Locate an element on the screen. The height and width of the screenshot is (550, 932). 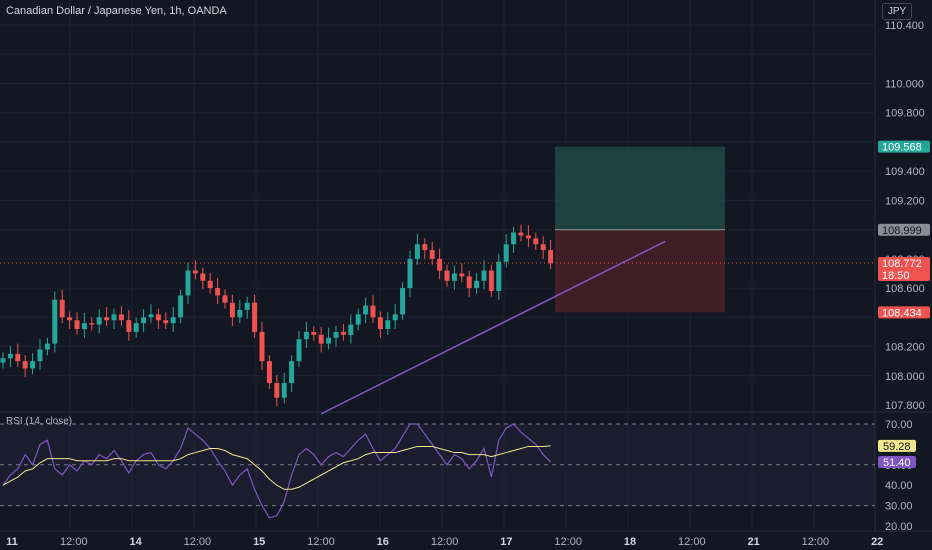
entry-price-label: 108.999 is located at coordinates (902, 231).